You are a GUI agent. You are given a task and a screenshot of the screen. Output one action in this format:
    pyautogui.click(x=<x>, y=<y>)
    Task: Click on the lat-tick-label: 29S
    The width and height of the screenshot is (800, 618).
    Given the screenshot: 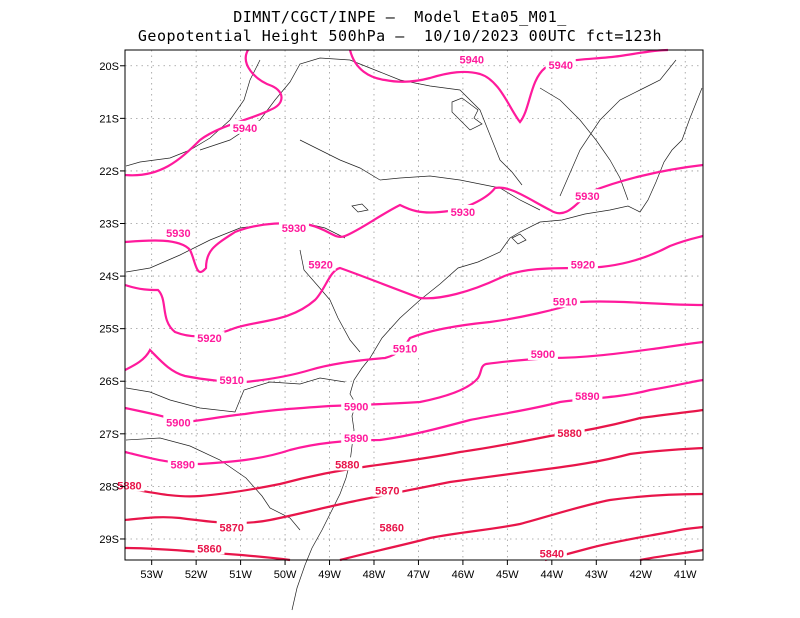 What is the action you would take?
    pyautogui.click(x=109, y=540)
    